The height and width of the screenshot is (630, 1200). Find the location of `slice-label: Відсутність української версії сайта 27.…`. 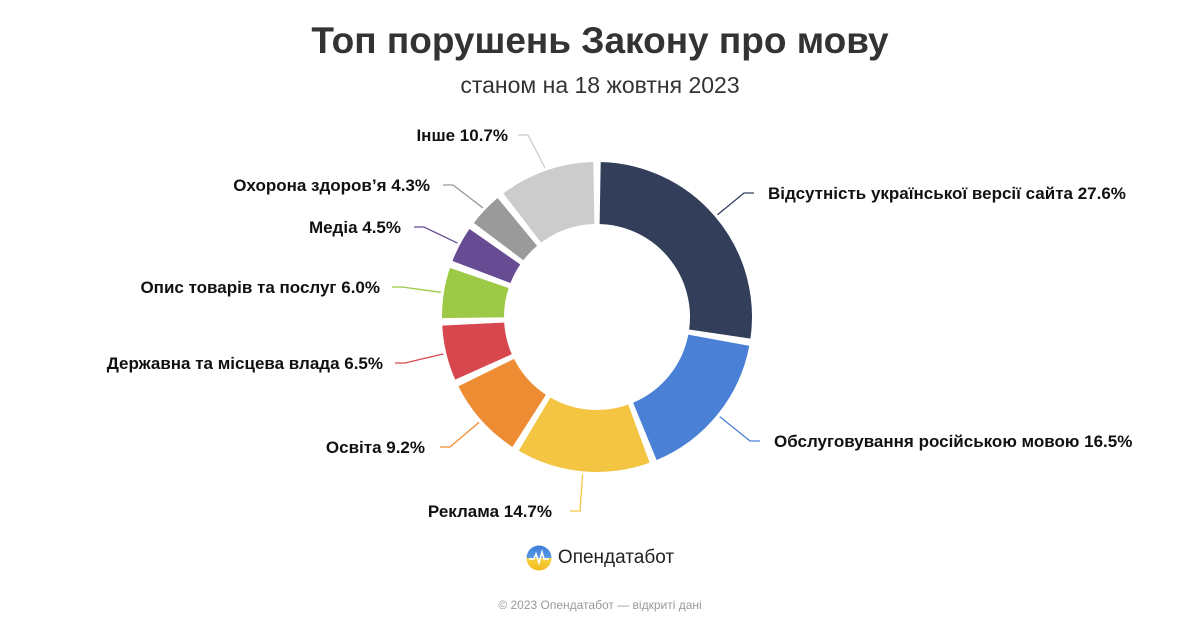

slice-label: Відсутність української версії сайта 27.… is located at coordinates (947, 193).